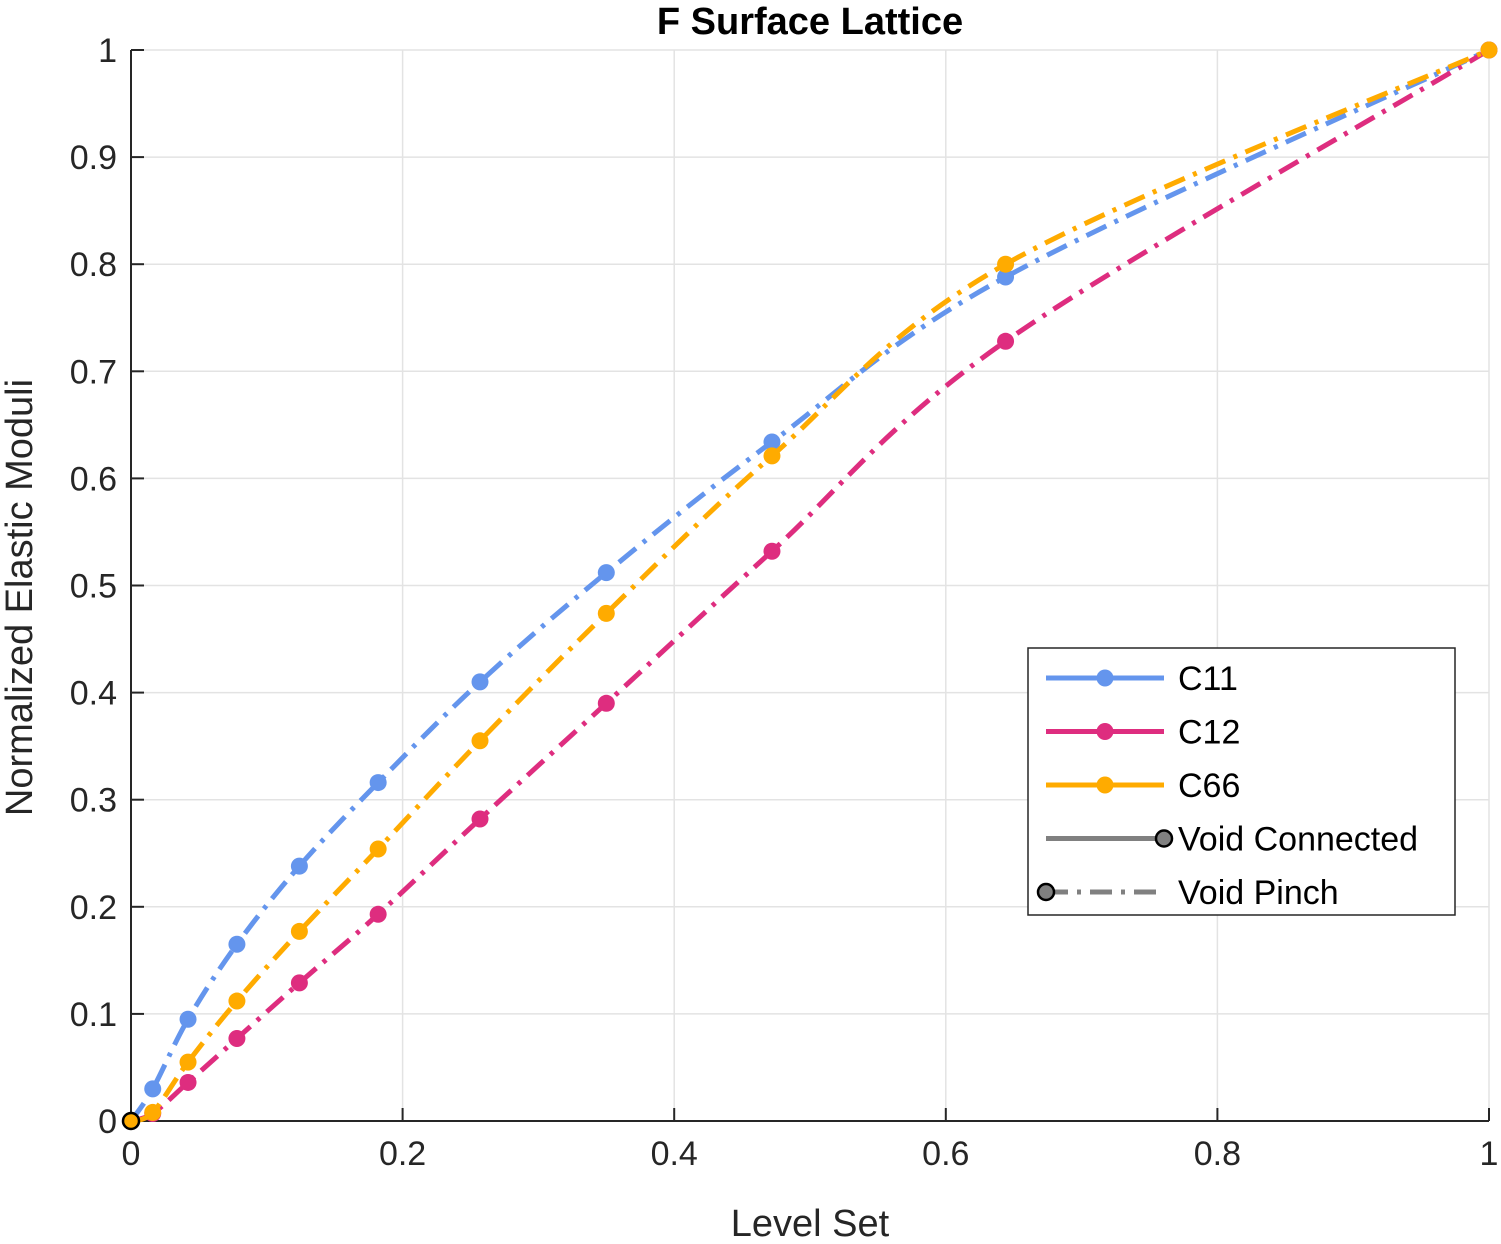  What do you see at coordinates (107, 1122) in the screenshot?
I see `y-tick-label: 0` at bounding box center [107, 1122].